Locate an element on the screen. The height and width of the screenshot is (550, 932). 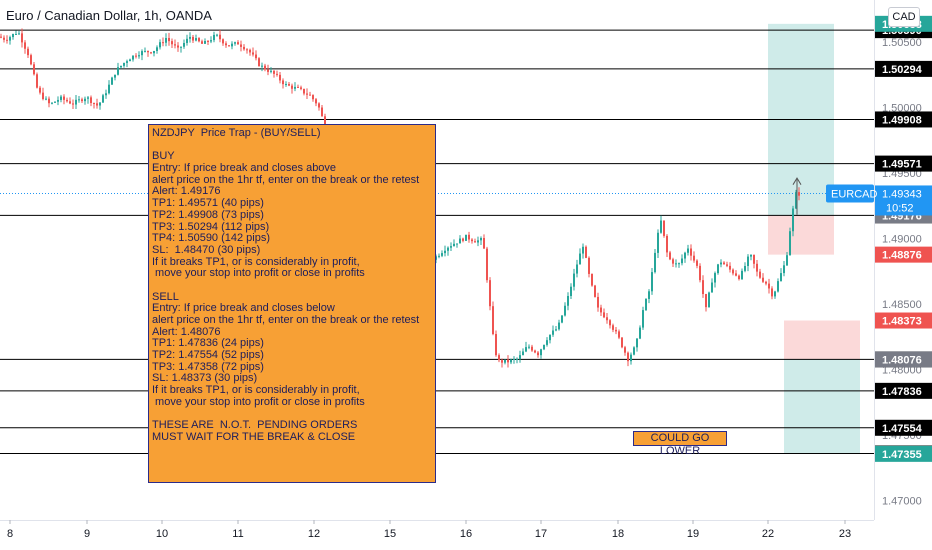
y-tick-label: 1.48500 is located at coordinates (902, 305).